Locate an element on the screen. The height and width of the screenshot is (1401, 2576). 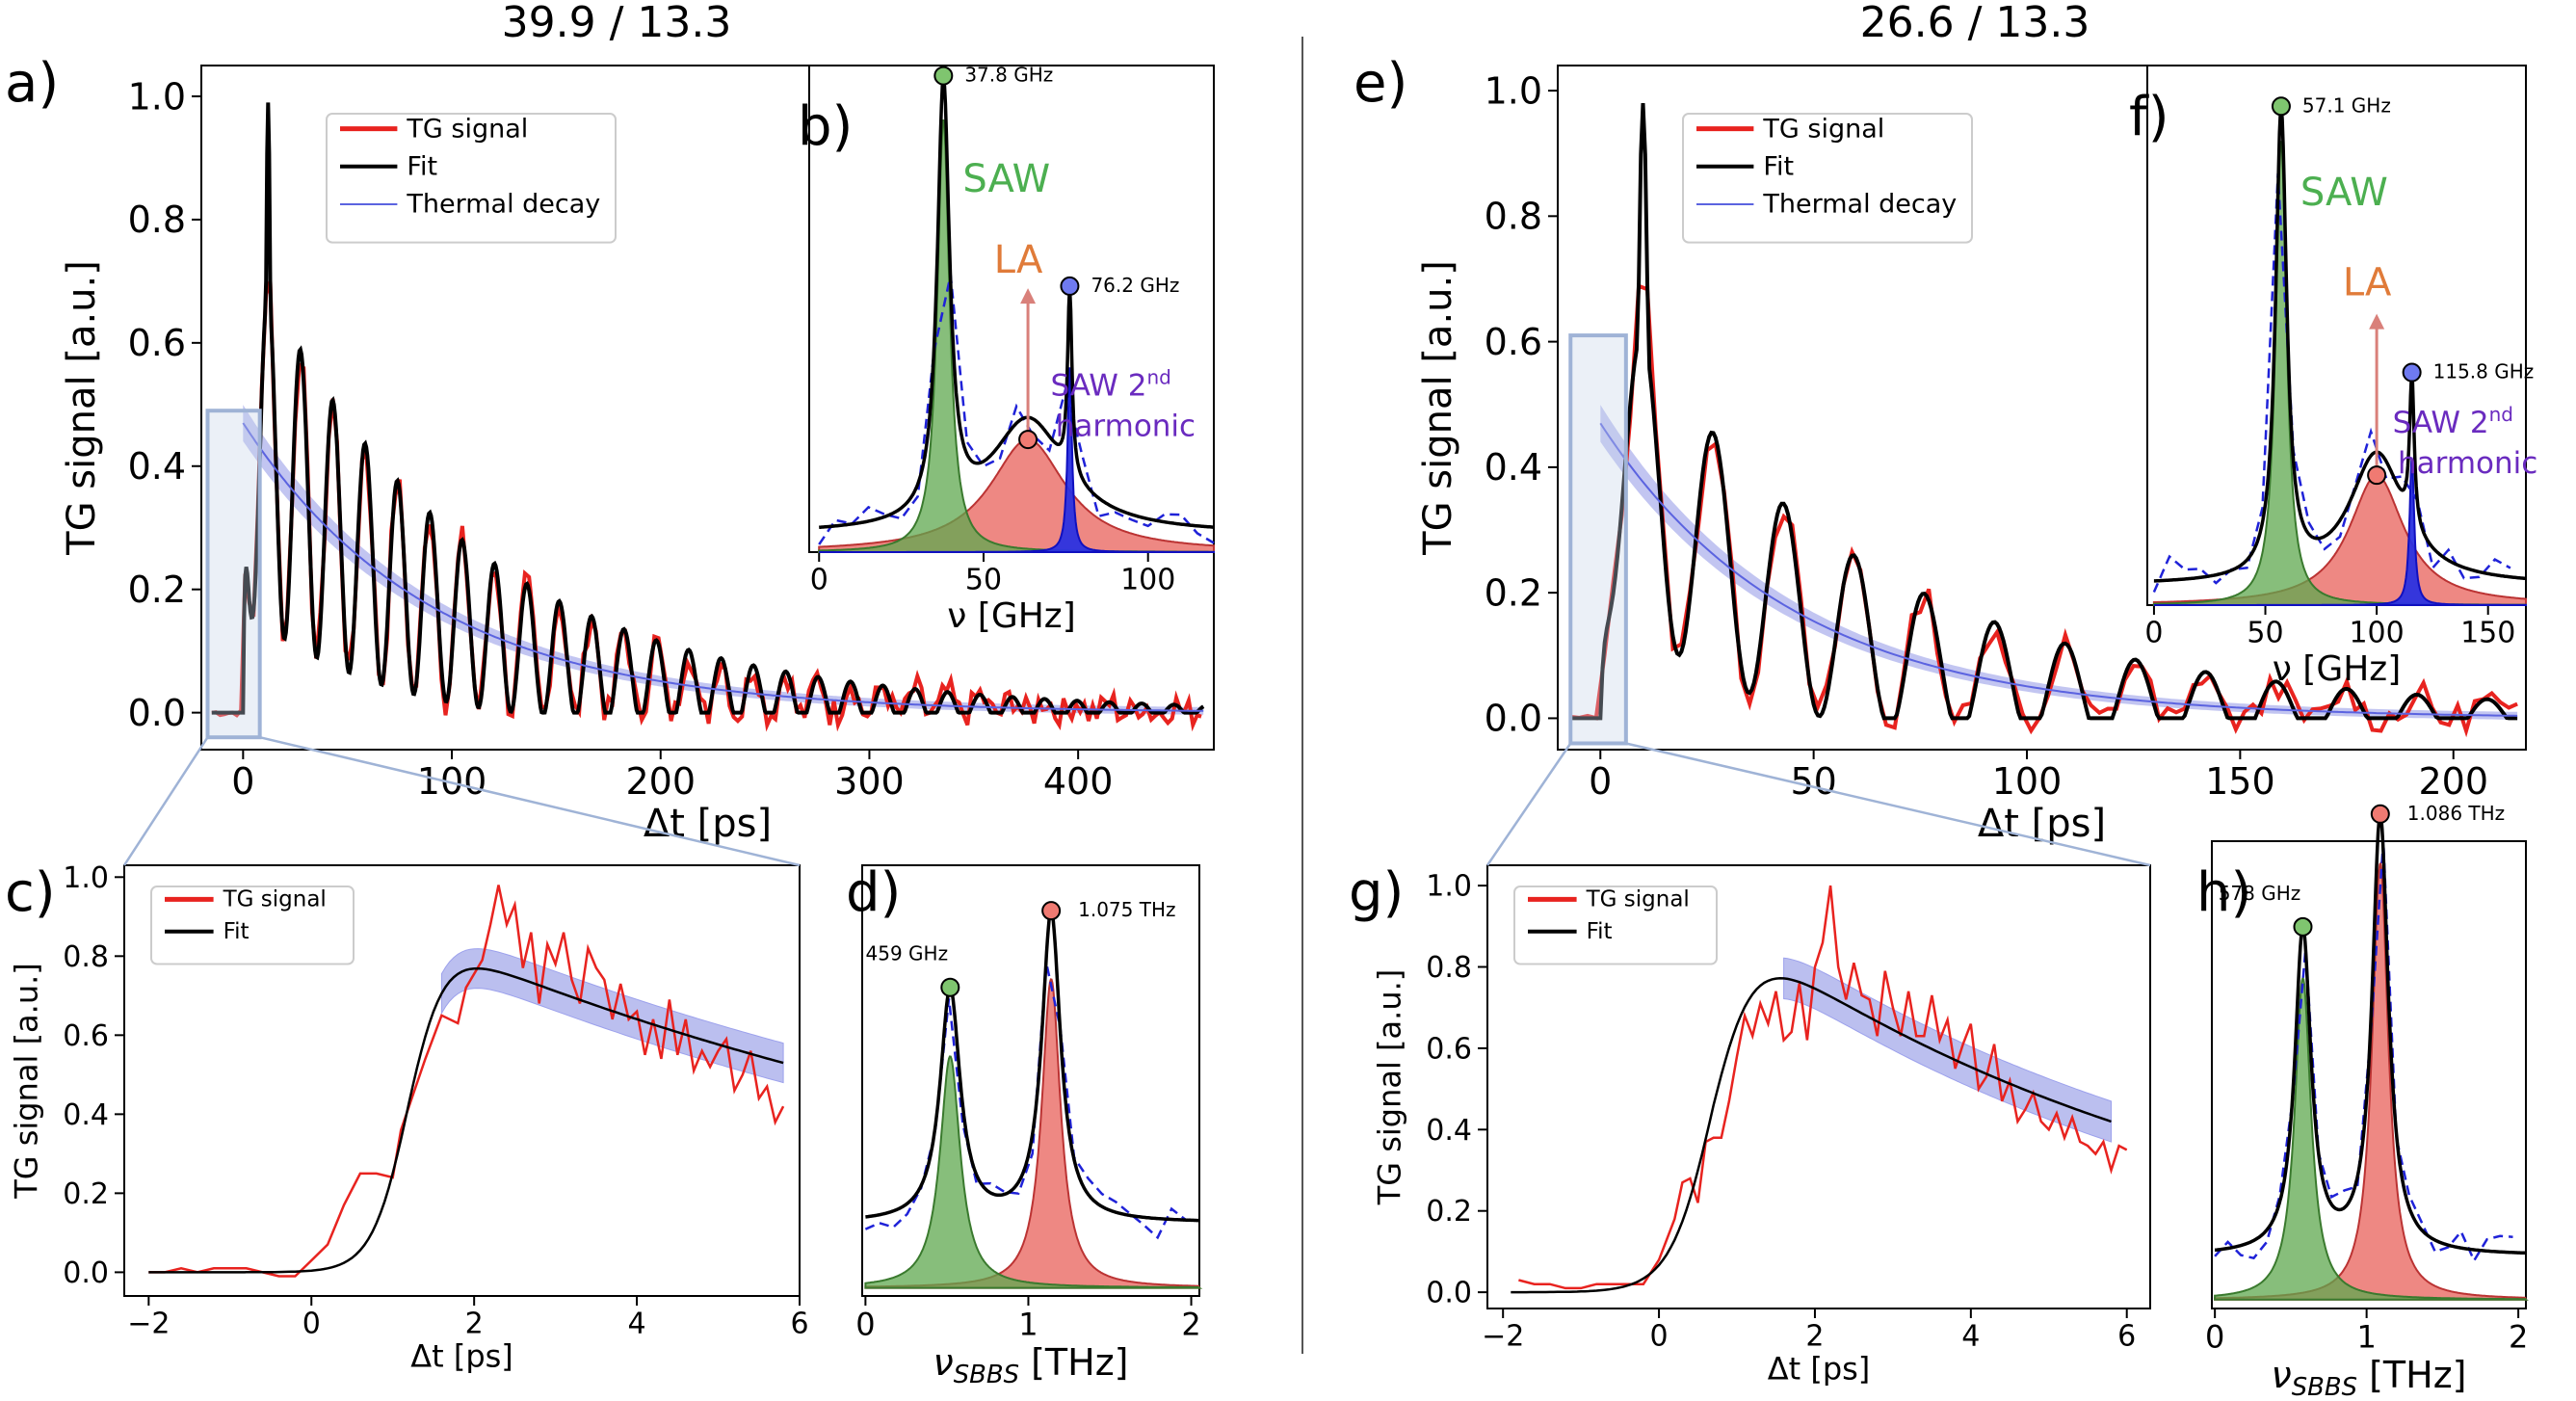
thermal-band is located at coordinates (723, 560).